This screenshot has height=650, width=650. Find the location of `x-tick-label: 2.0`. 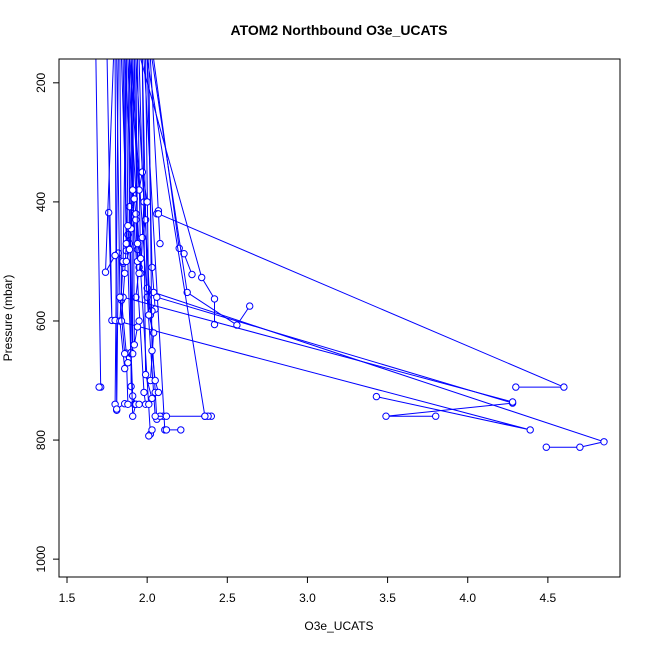

x-tick-label: 2.0 is located at coordinates (147, 598).